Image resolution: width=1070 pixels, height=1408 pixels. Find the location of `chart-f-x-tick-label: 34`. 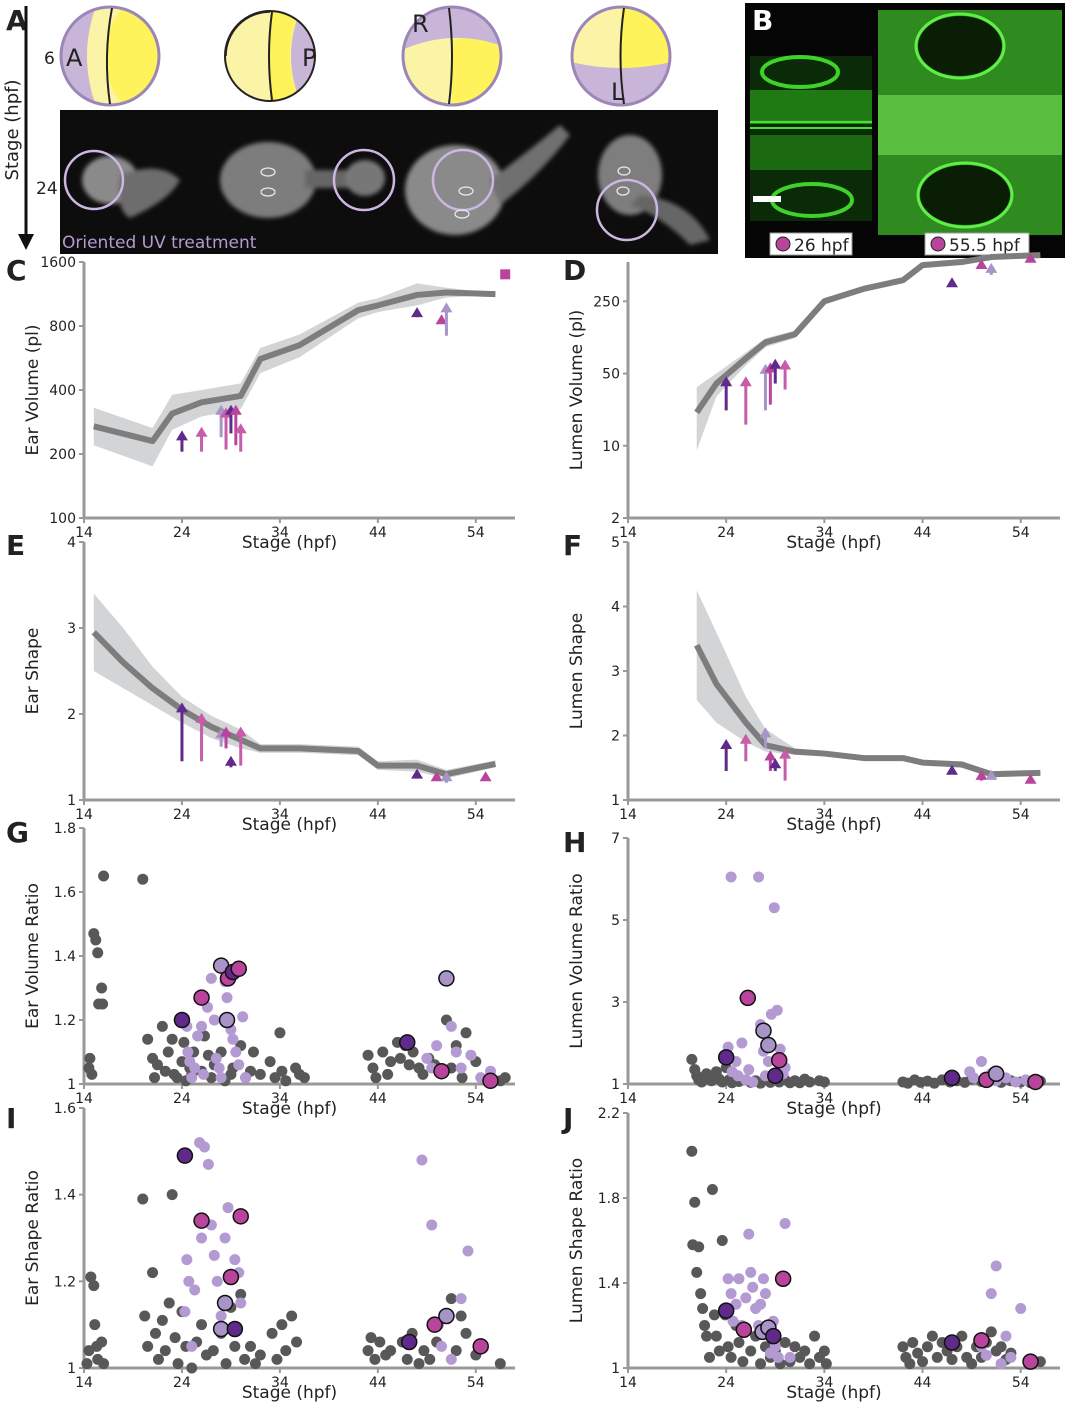

chart-f-x-tick-label: 34 is located at coordinates (824, 815).